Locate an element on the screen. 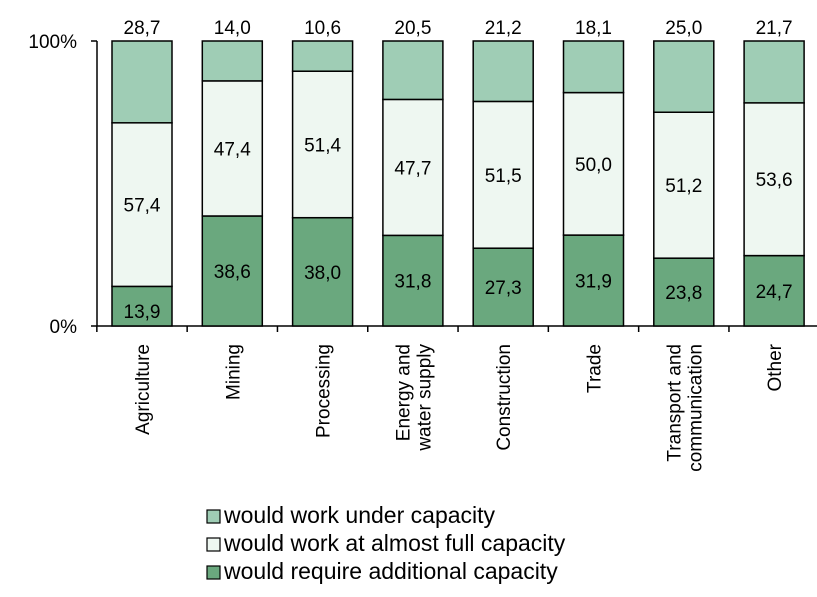 The image size is (817, 597). category-label: Energy and water supply is located at coordinates (414, 398).